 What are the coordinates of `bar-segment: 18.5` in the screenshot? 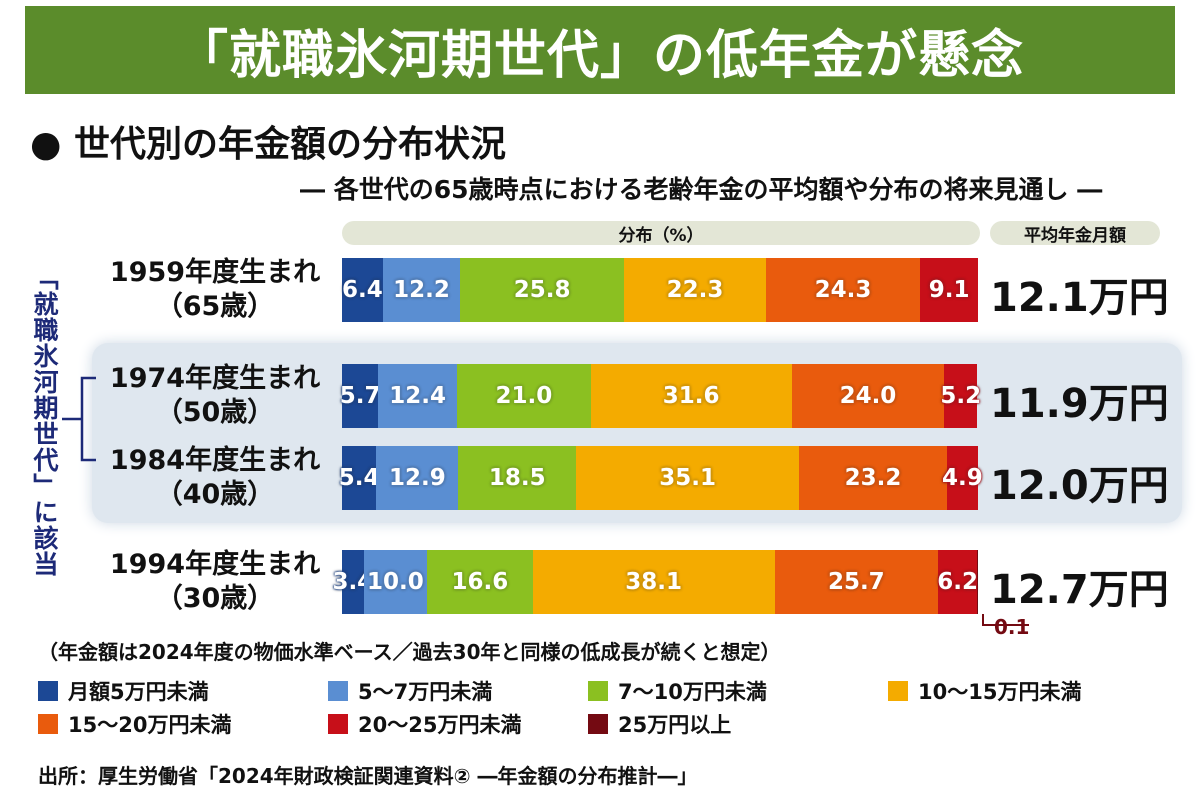 It's located at (517, 478).